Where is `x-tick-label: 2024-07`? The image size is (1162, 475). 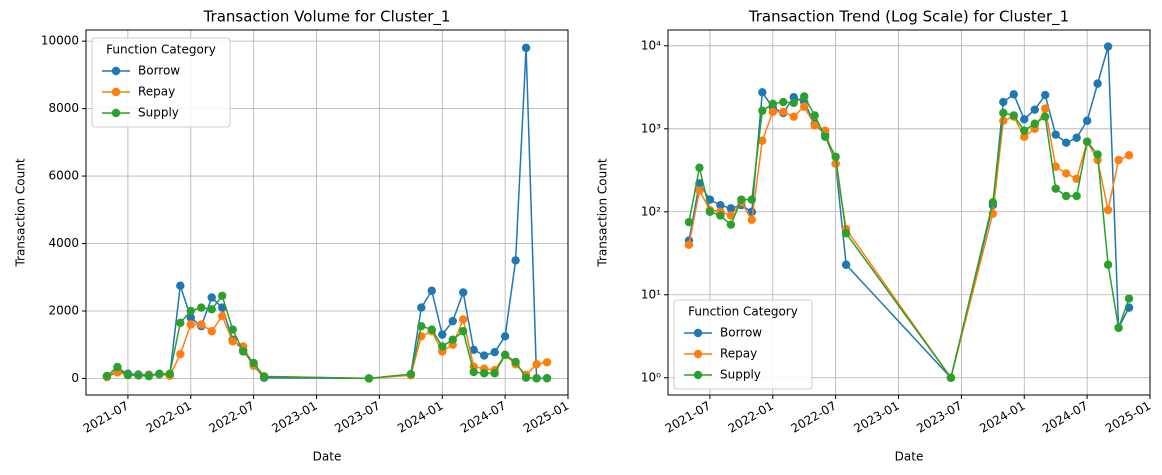
x-tick-label: 2024-07 is located at coordinates (1065, 417).